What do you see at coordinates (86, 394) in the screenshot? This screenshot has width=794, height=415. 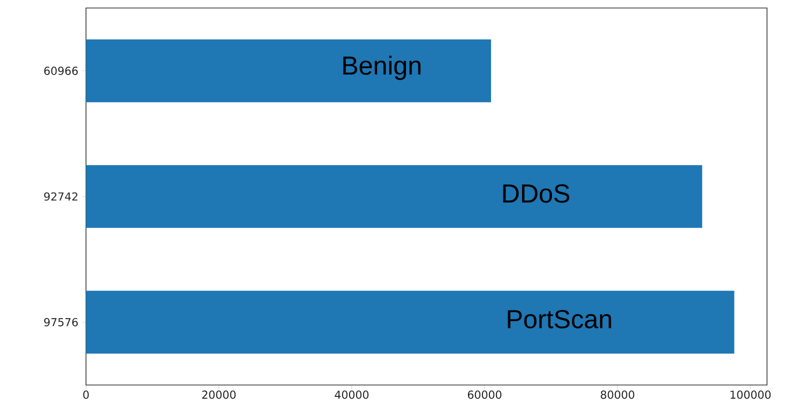 I see `x-tick-label: 0` at bounding box center [86, 394].